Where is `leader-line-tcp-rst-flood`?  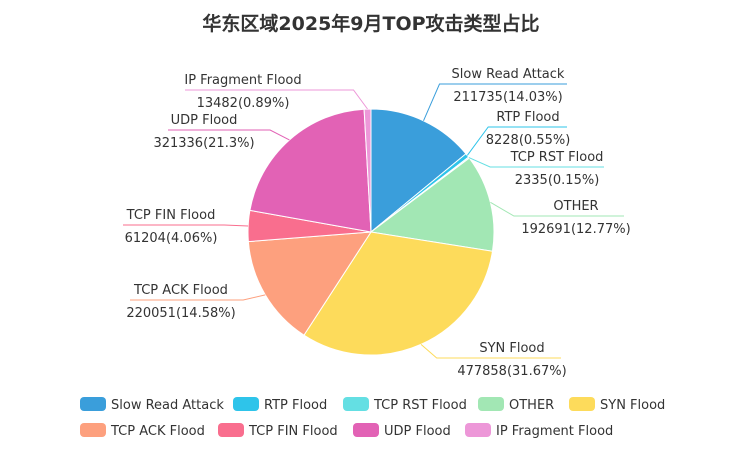 leader-line-tcp-rst-flood is located at coordinates (536, 162).